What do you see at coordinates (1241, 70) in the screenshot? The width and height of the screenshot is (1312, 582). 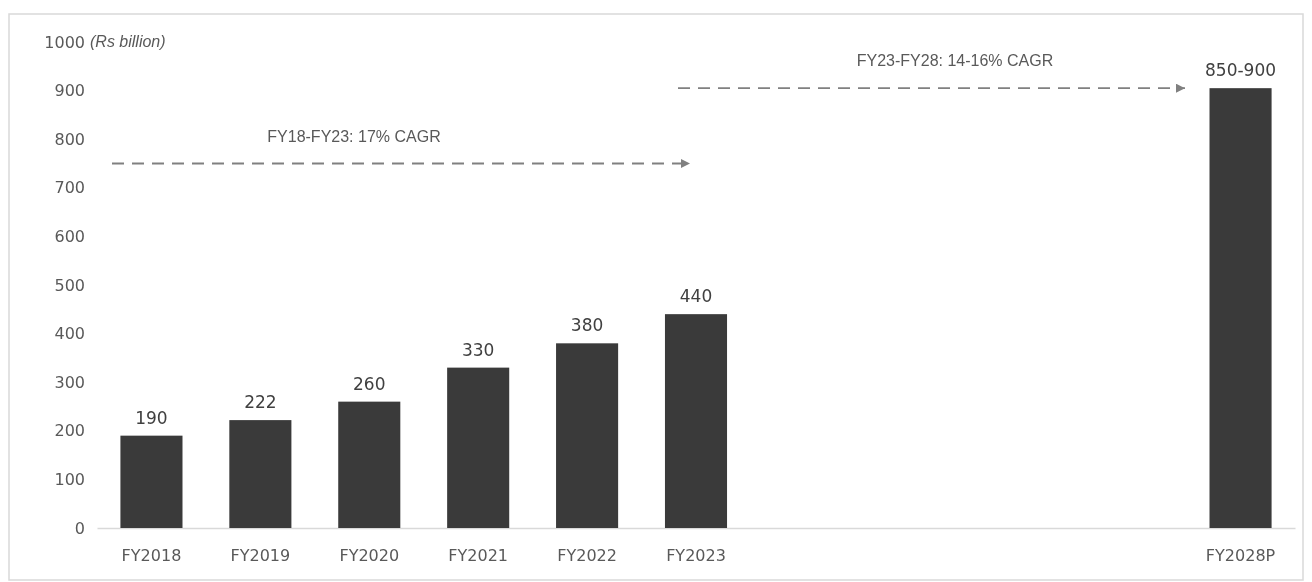 I see `data-label: 850-900` at bounding box center [1241, 70].